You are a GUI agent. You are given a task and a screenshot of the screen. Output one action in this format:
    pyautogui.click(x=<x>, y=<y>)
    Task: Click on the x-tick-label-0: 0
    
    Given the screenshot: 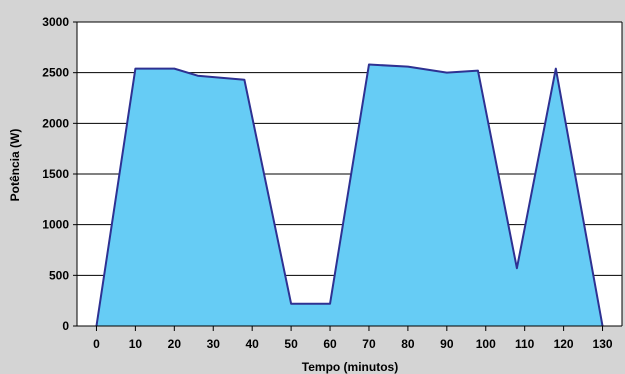 What is the action you would take?
    pyautogui.click(x=96, y=344)
    